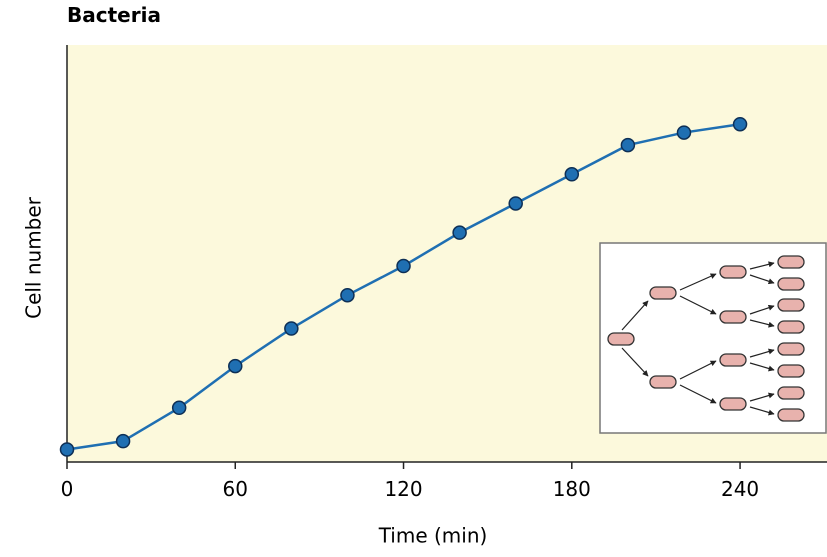  I want to click on x-tick-label: 240, so click(740, 489).